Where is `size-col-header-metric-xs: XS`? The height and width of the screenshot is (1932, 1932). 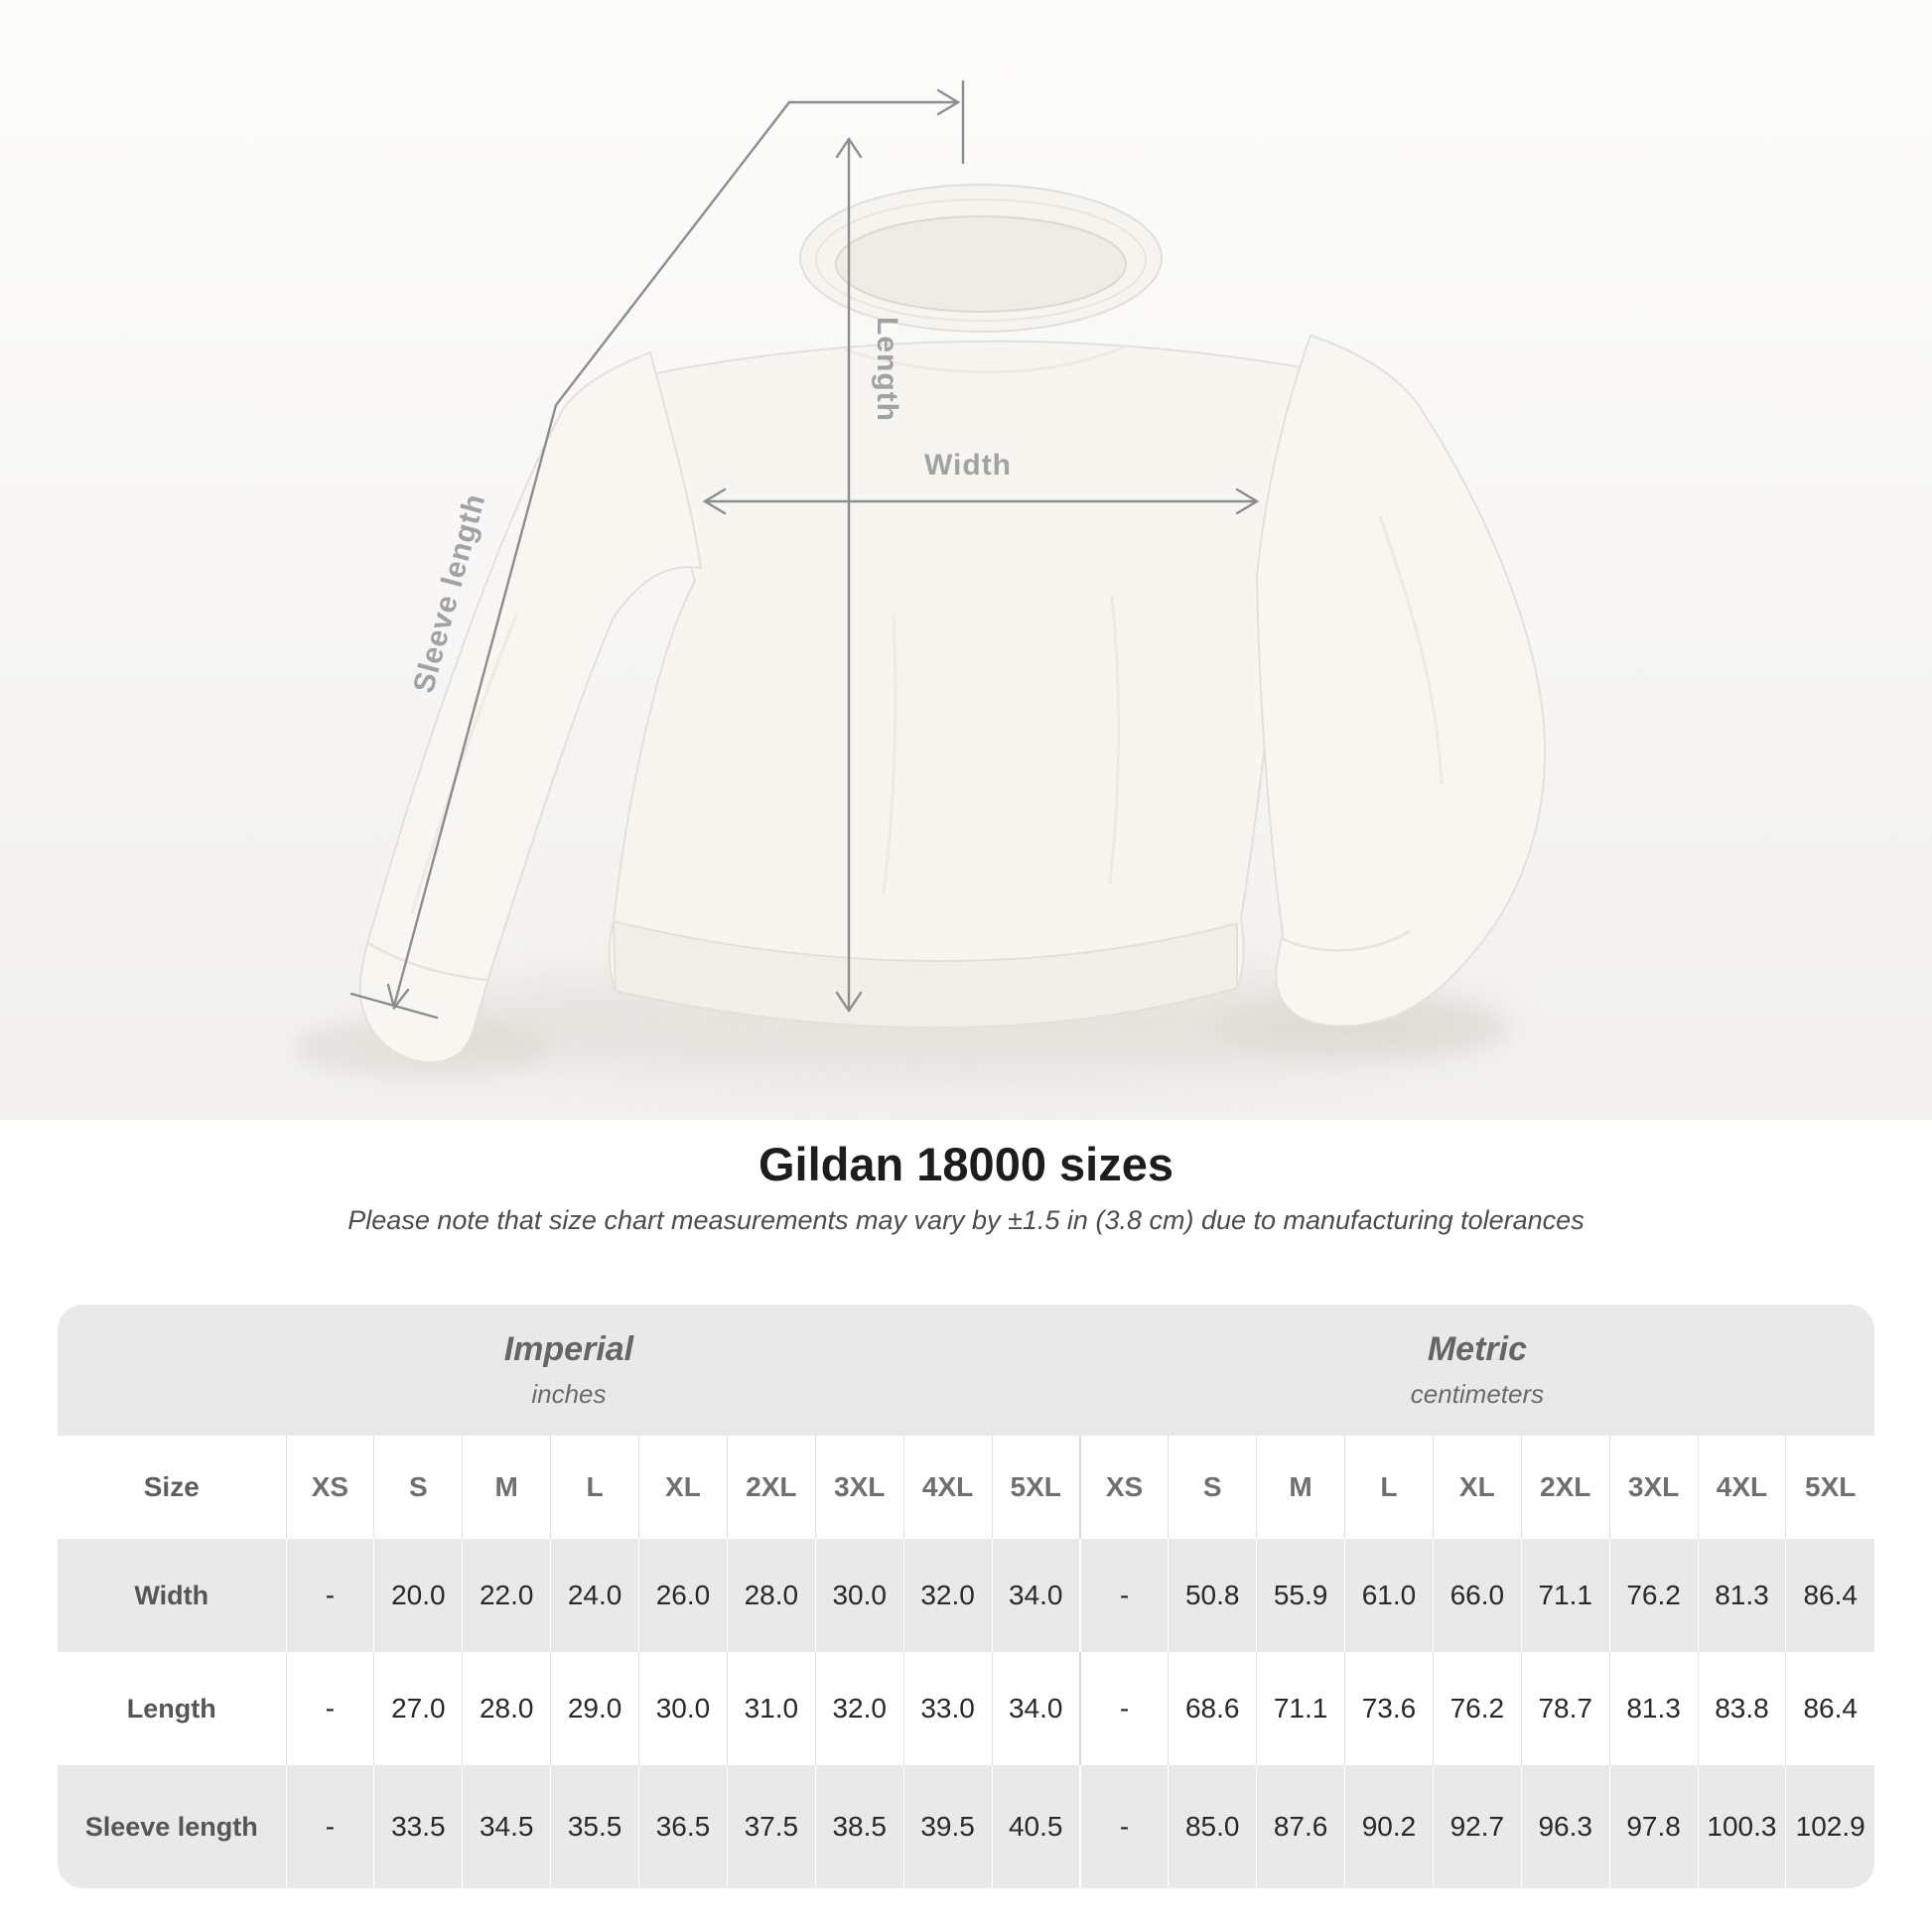 size-col-header-metric-xs: XS is located at coordinates (1124, 1488).